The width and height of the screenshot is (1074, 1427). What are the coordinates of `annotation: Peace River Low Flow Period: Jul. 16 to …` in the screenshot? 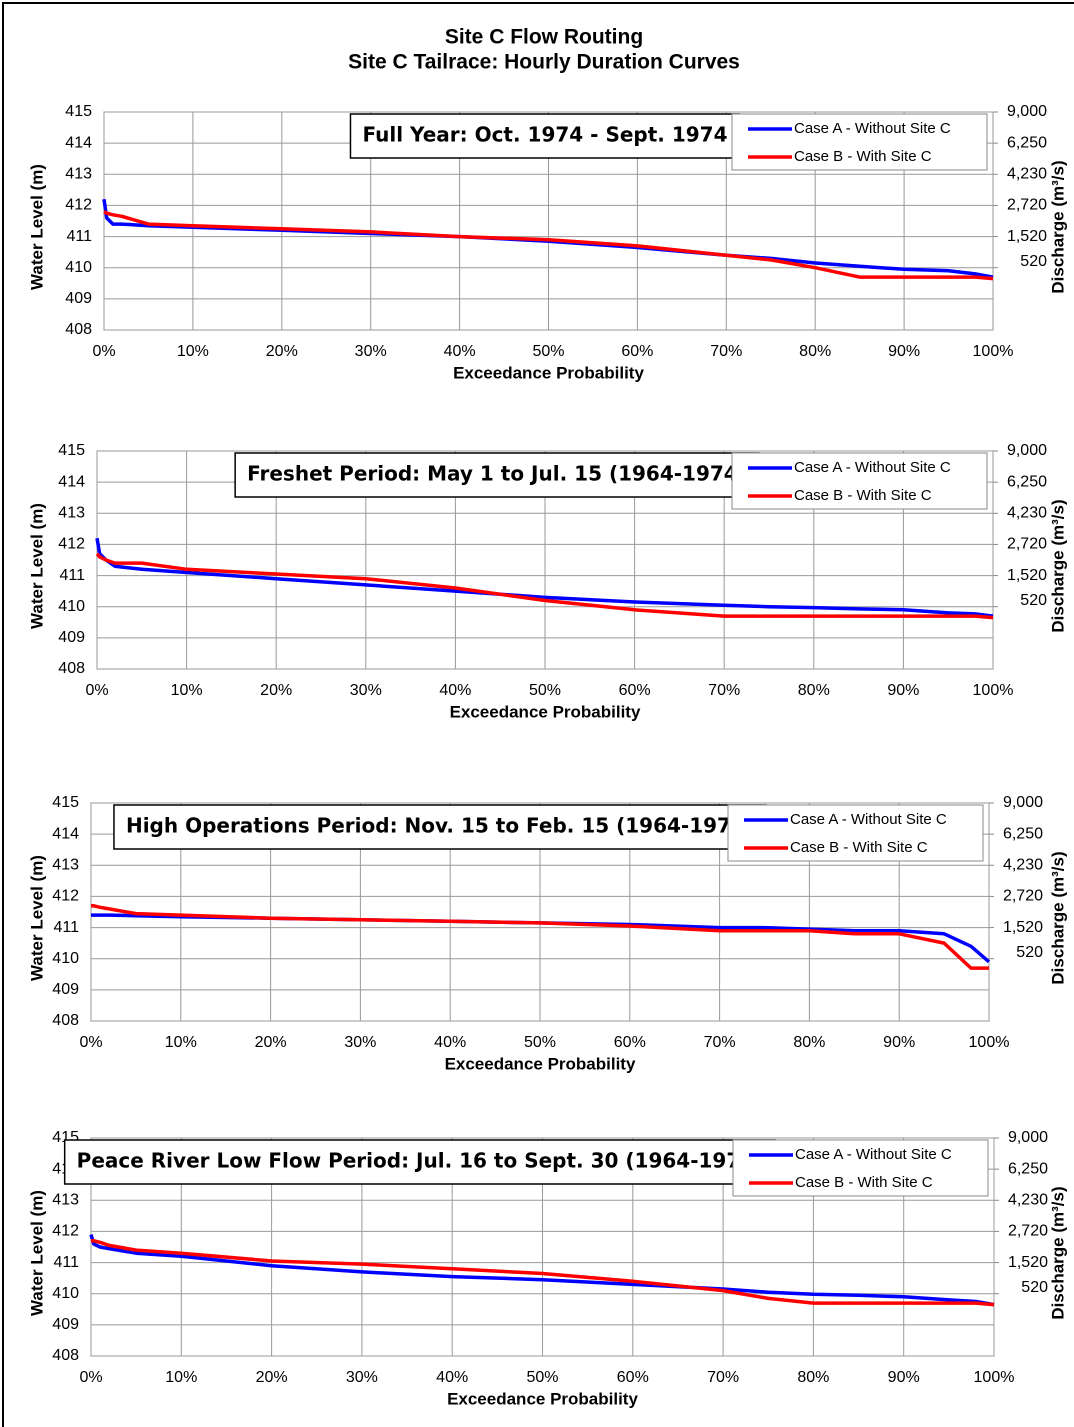 It's located at (420, 1161).